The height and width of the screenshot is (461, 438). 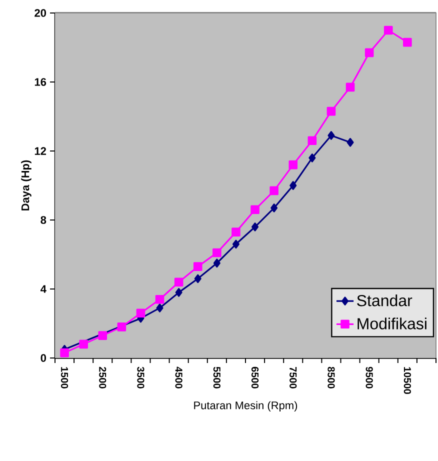 I want to click on legend-label: Standar, so click(x=384, y=300).